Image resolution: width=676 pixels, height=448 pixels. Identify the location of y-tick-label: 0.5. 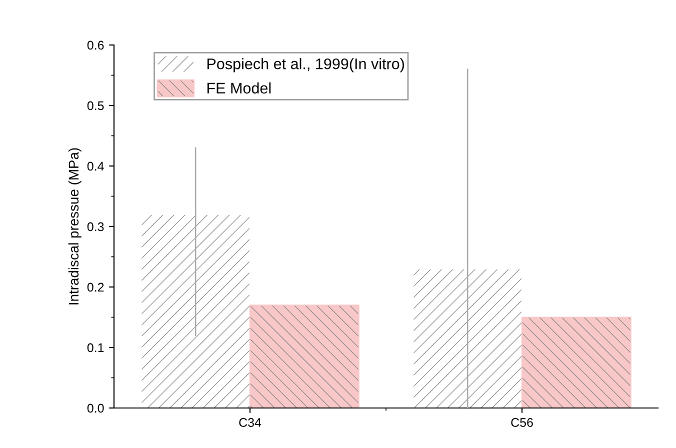
(95, 105).